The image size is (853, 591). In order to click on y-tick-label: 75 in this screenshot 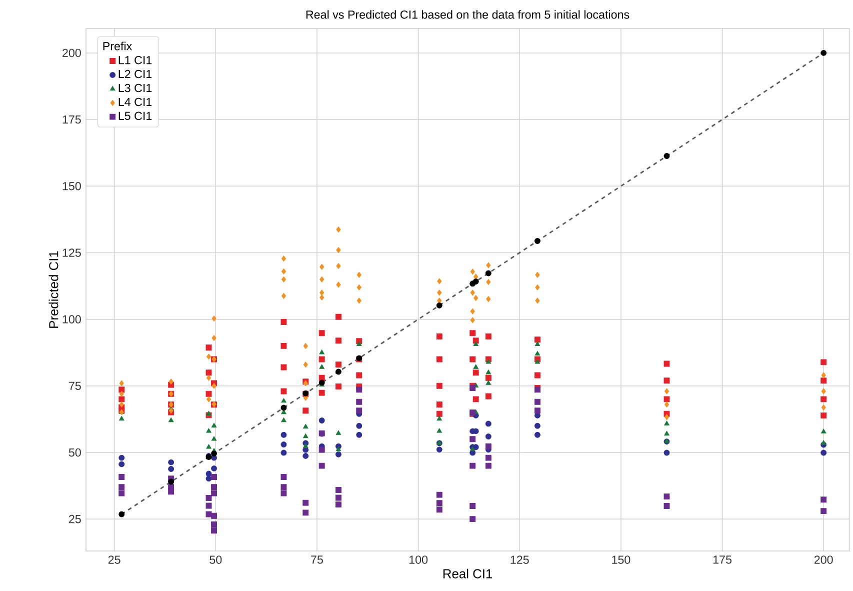, I will do `click(75, 386)`.